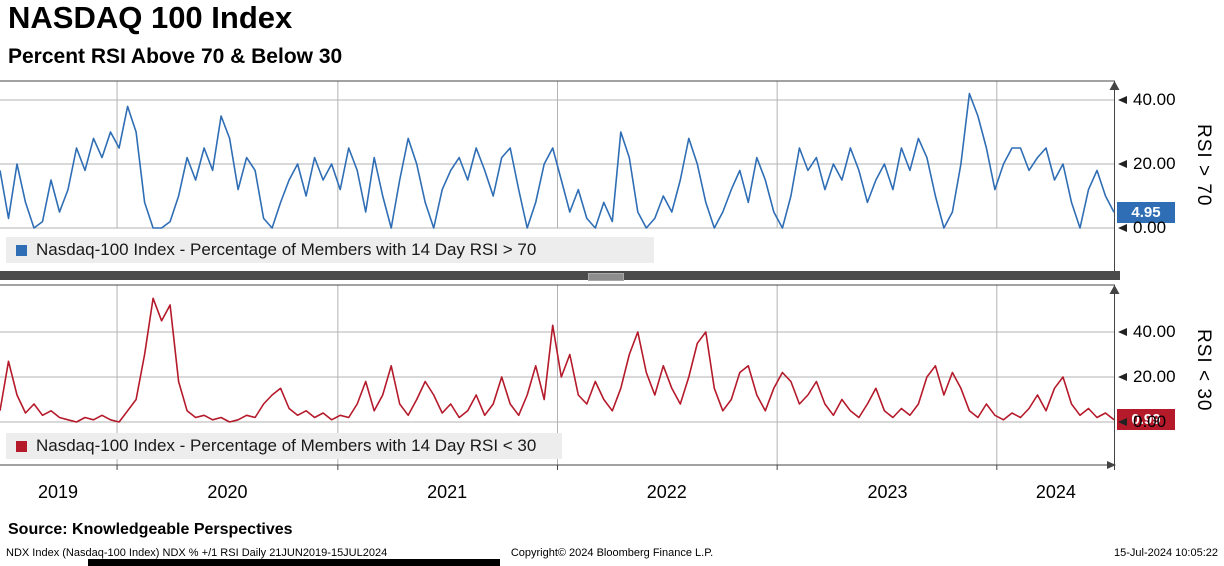 The width and height of the screenshot is (1224, 566). I want to click on page-subtitle: Percent RSI Above 70 & Below 30, so click(175, 56).